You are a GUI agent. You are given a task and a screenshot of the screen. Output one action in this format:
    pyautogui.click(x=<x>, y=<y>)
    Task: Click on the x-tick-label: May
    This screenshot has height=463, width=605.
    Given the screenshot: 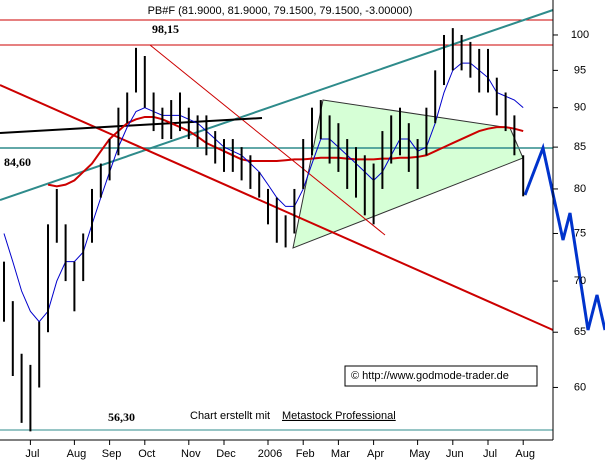 What is the action you would take?
    pyautogui.click(x=419, y=454)
    